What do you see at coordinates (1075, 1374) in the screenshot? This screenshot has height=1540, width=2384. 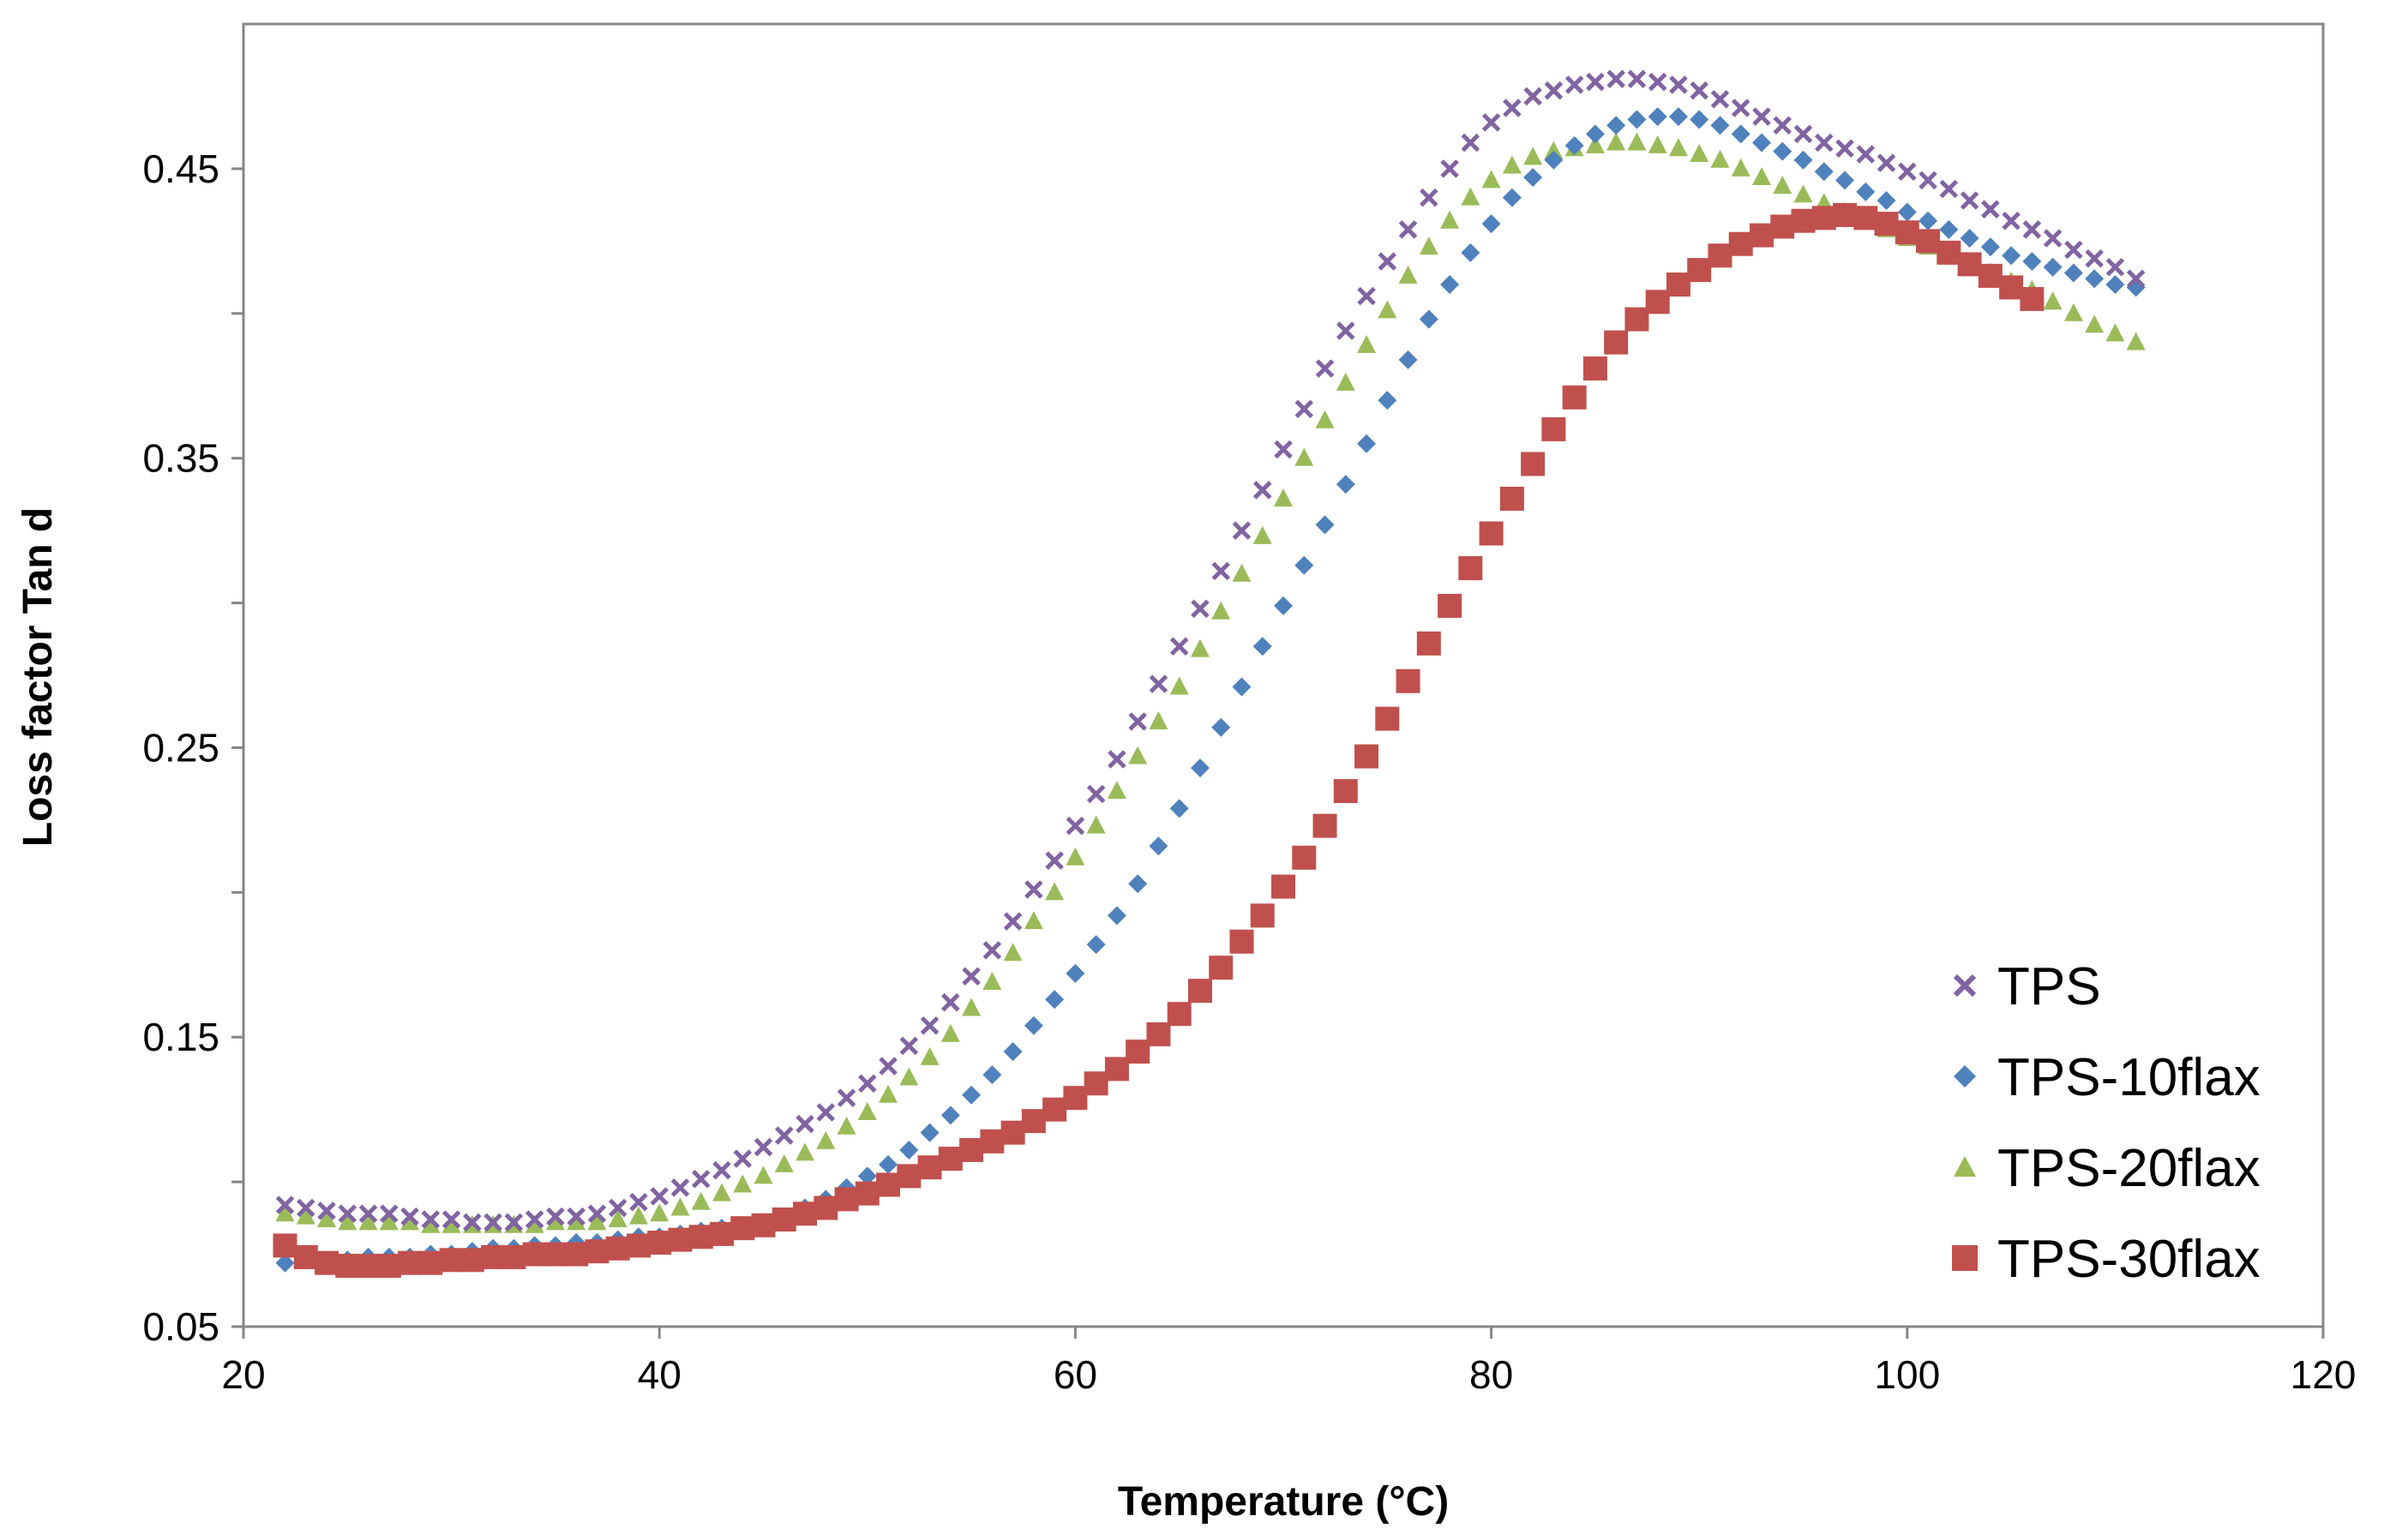 I see `x-tick-label: 60` at bounding box center [1075, 1374].